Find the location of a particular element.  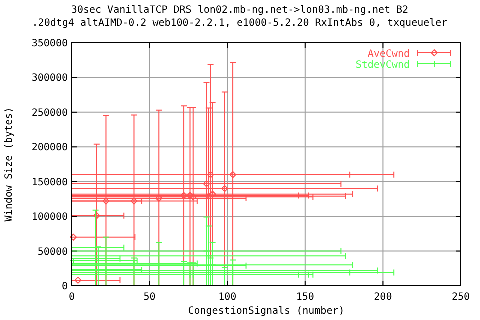

y-tick-label: 350000 is located at coordinates (50, 44).